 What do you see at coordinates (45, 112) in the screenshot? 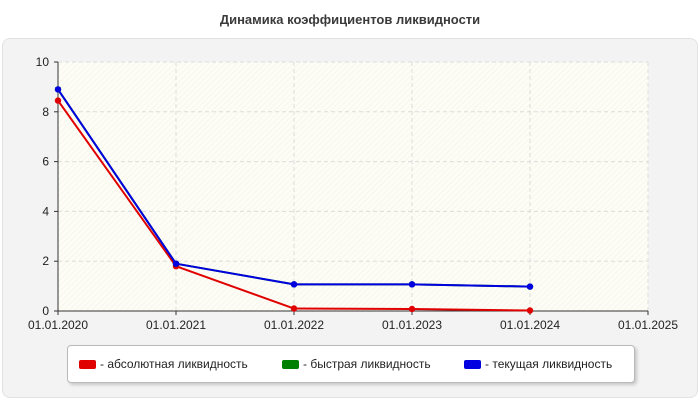
I see `y-tick-label: 8` at bounding box center [45, 112].